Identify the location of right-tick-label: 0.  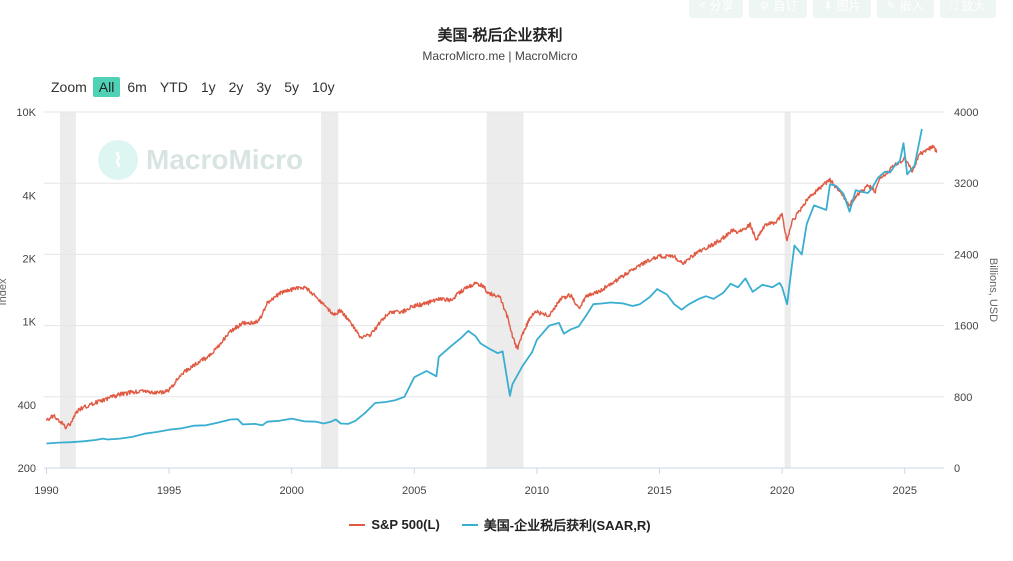
(957, 469).